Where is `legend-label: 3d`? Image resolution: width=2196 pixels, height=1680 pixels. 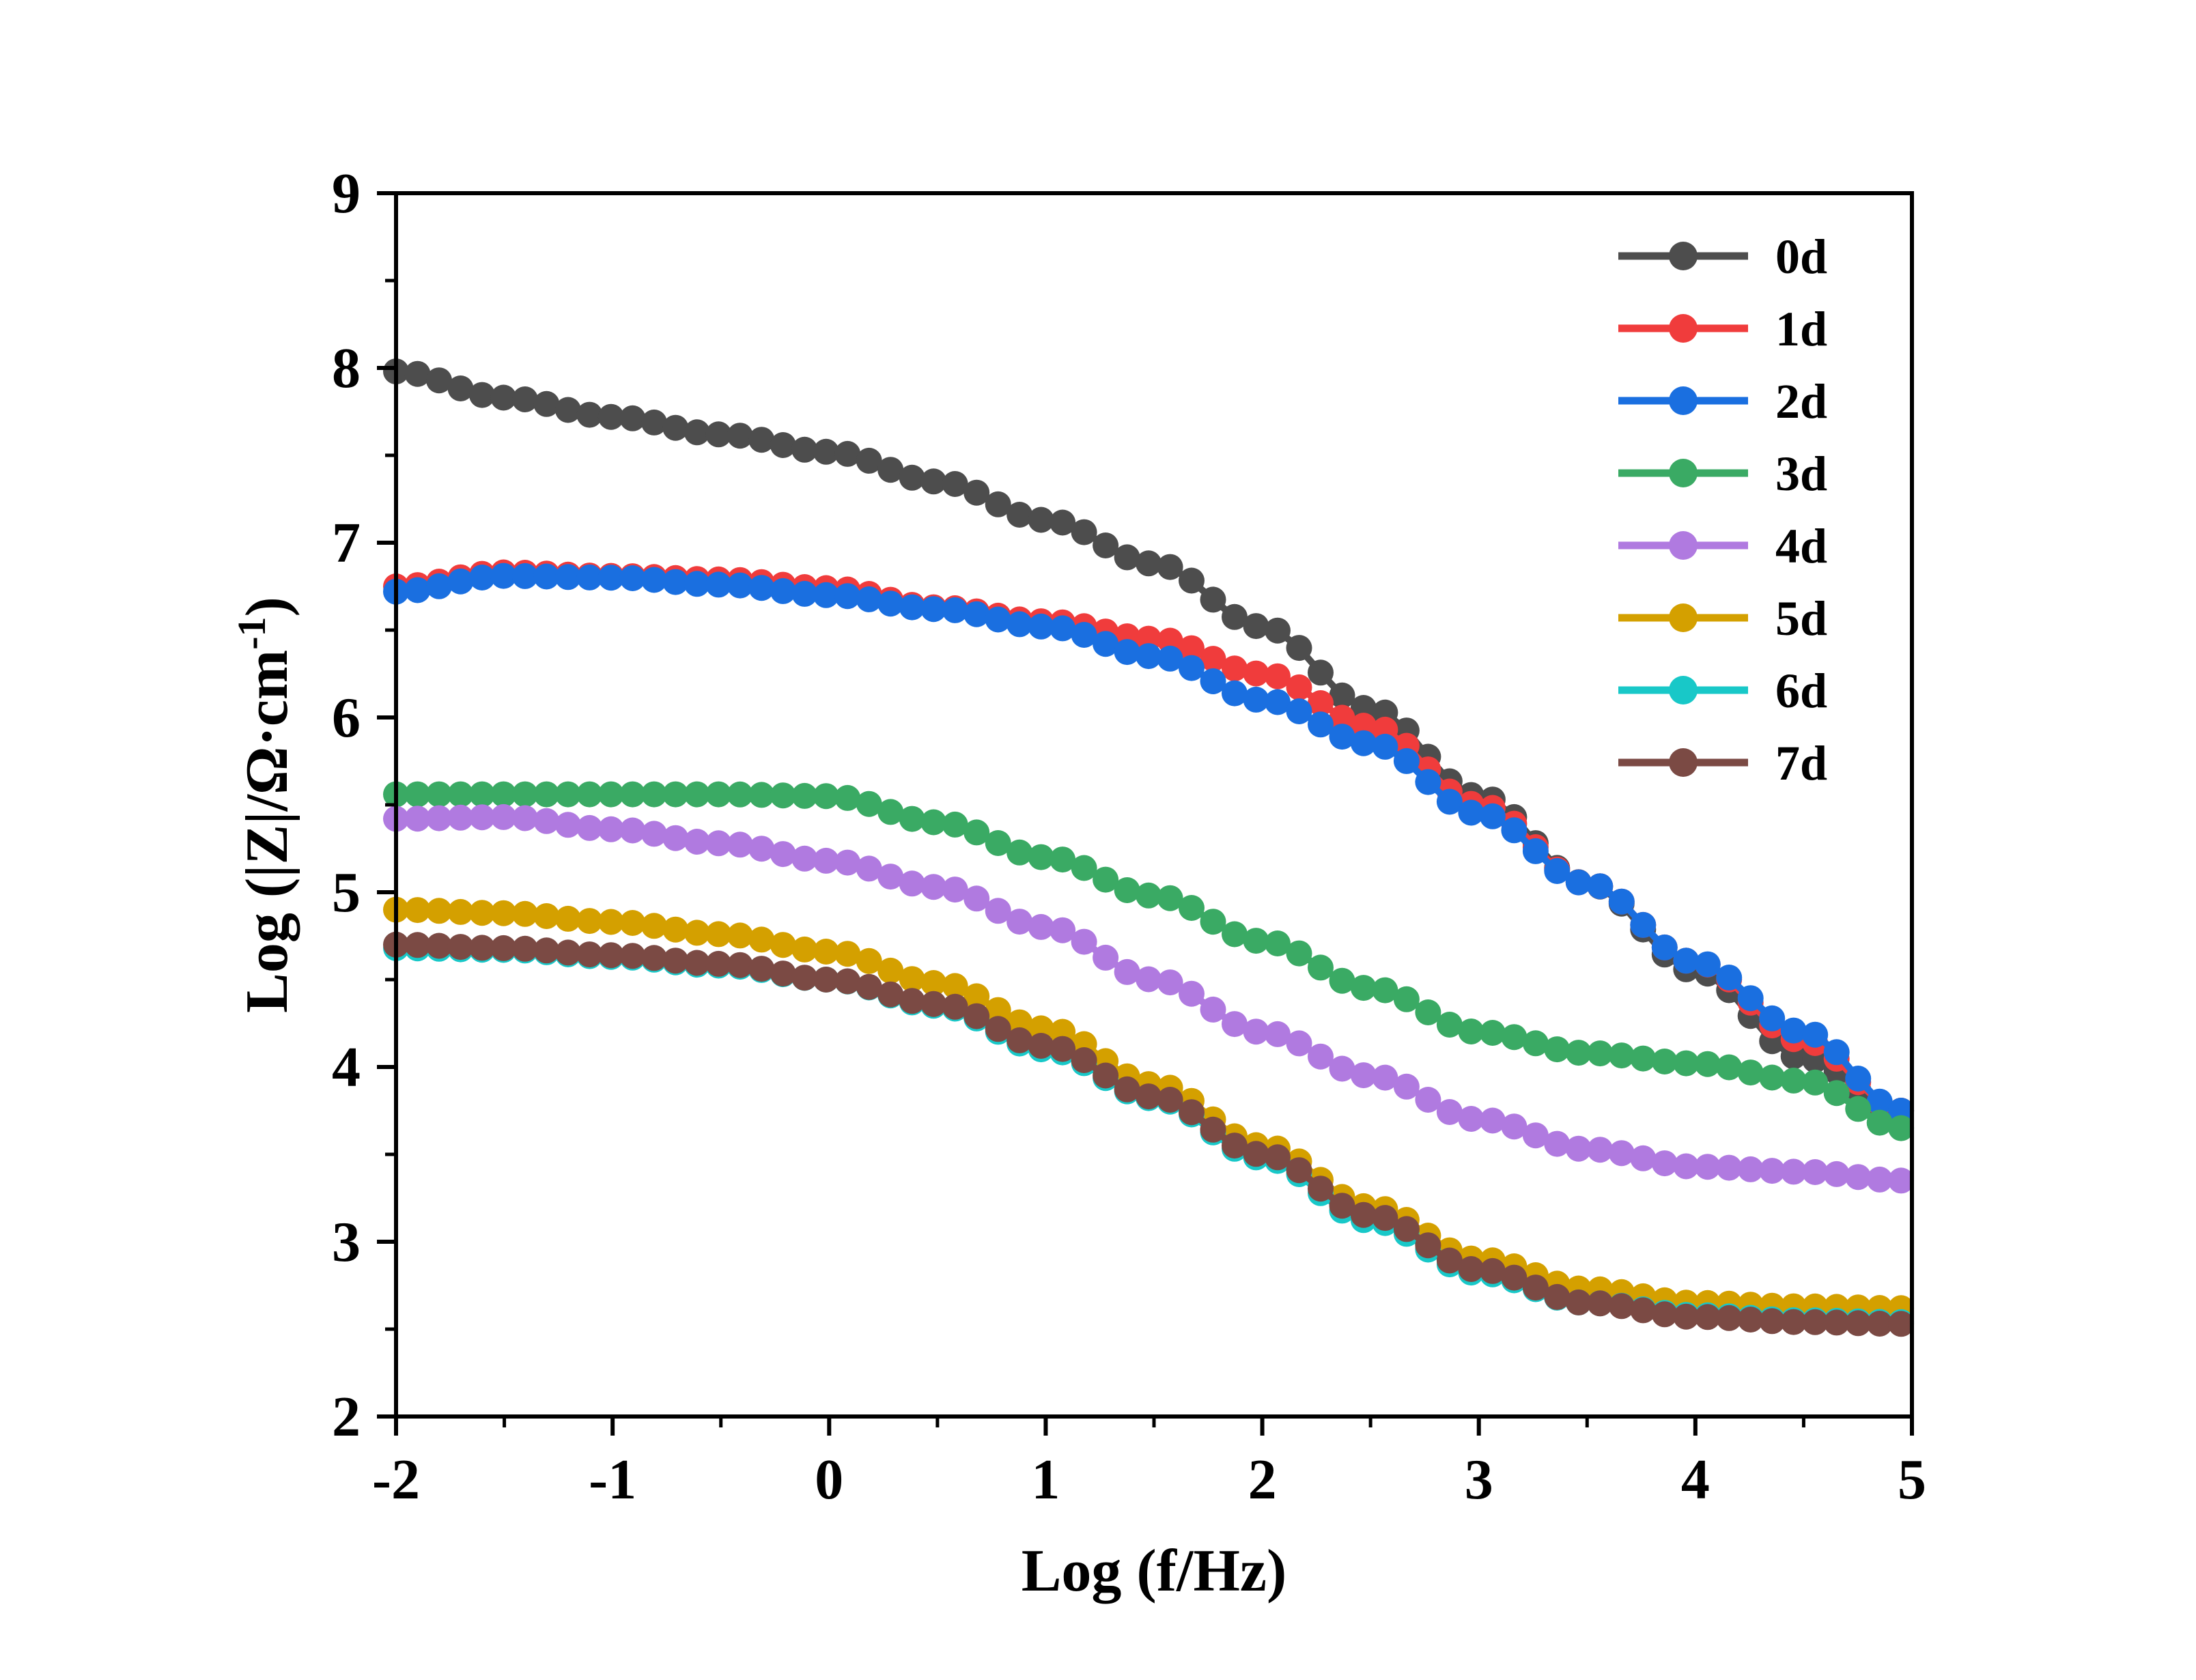
legend-label: 3d is located at coordinates (1801, 473).